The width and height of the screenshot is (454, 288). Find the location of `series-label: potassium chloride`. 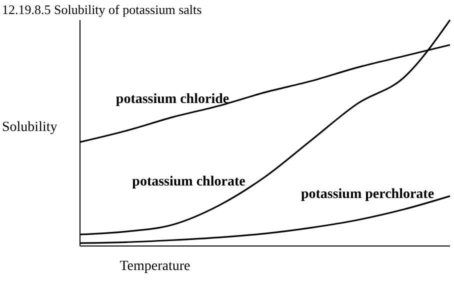

series-label: potassium chloride is located at coordinates (173, 100).